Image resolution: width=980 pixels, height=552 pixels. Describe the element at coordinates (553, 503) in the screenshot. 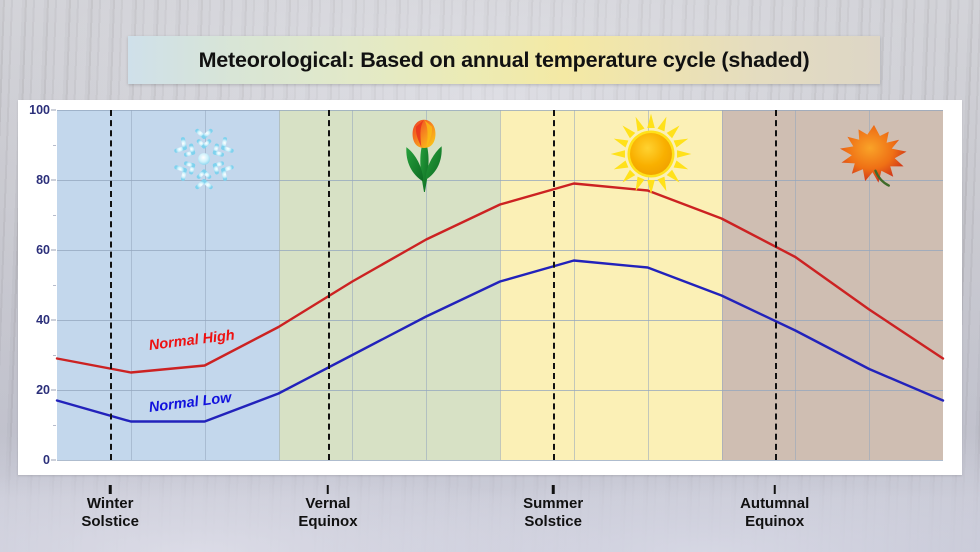

I see `event-label-line1: Summer` at that location.